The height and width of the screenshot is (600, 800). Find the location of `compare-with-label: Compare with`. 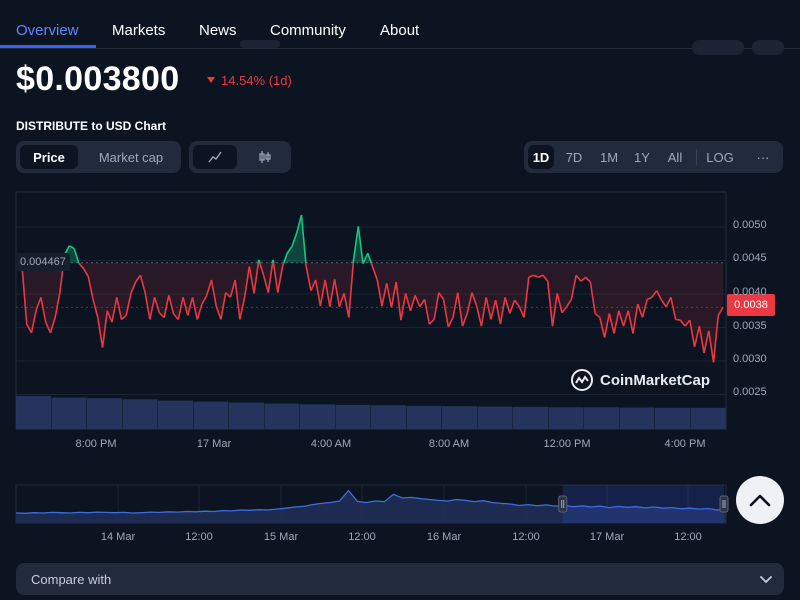

compare-with-label: Compare with is located at coordinates (71, 579).